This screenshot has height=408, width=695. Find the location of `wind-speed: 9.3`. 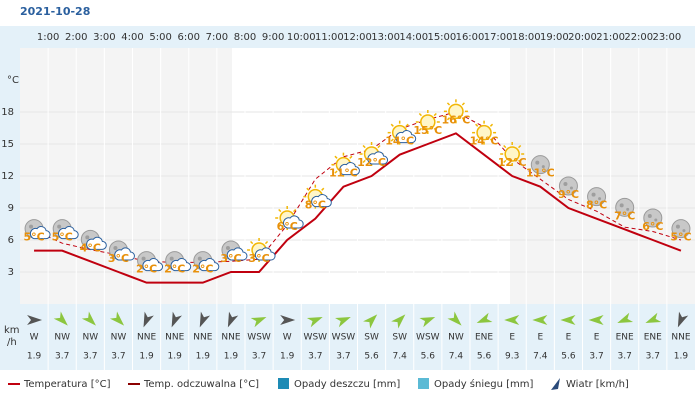

wind-speed: 9.3 is located at coordinates (512, 357).